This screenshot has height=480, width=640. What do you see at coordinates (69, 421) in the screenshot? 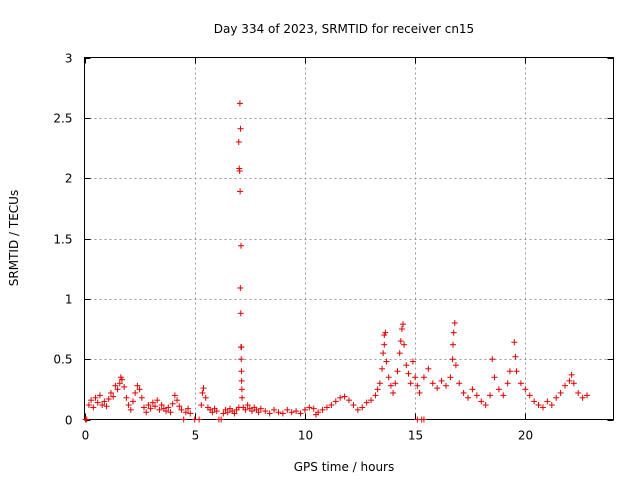
I see `y-tick-label: 0` at bounding box center [69, 421].